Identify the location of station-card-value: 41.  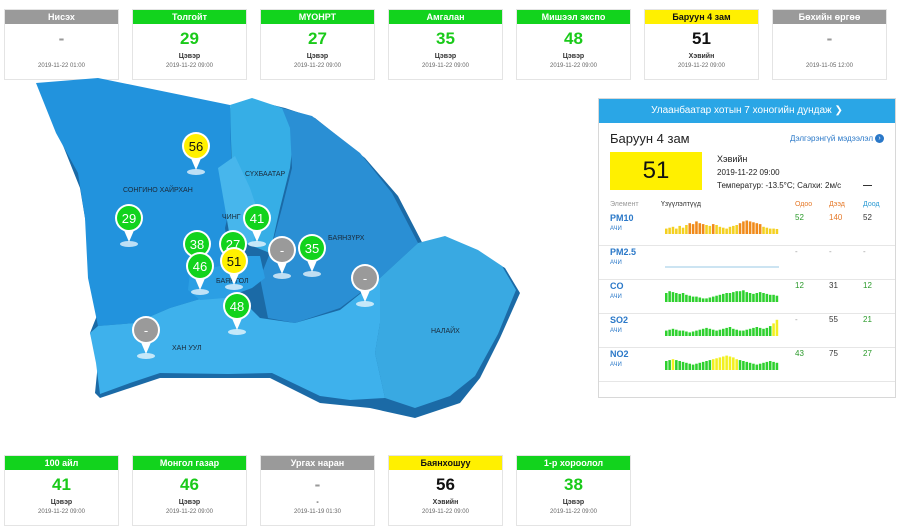
(61, 484).